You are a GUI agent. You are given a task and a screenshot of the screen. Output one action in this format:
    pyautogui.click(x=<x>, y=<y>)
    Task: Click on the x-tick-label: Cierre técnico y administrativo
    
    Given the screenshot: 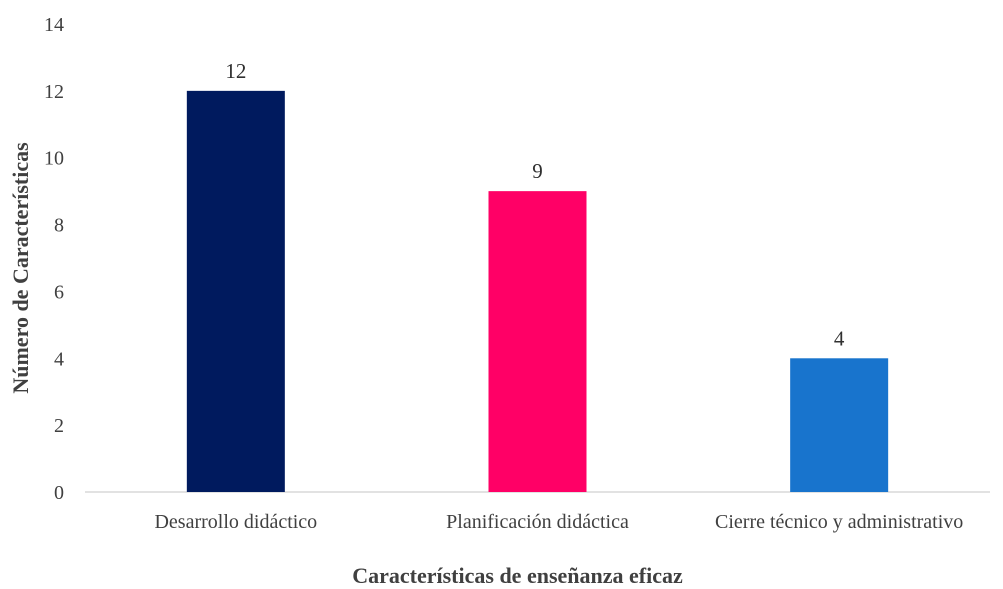 What is the action you would take?
    pyautogui.click(x=839, y=522)
    